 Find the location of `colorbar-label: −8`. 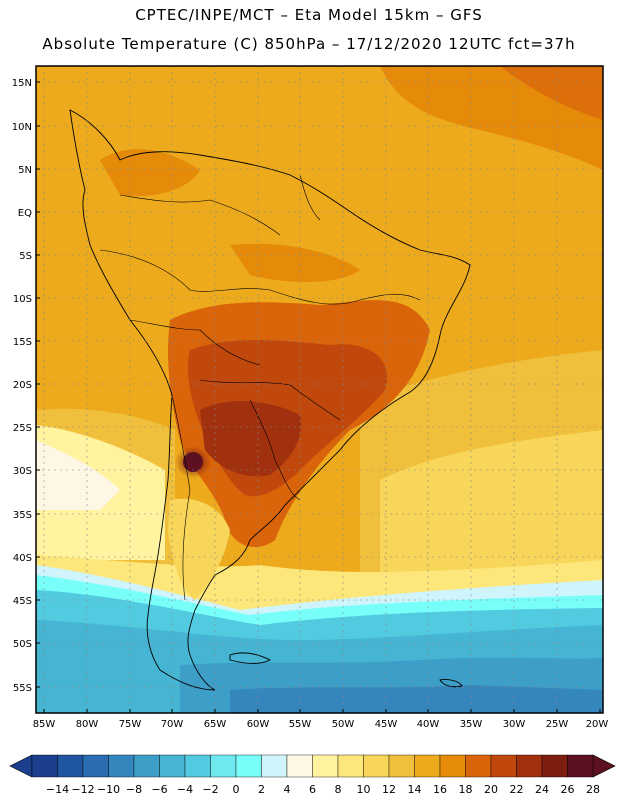

colorbar-label: −8 is located at coordinates (134, 789).